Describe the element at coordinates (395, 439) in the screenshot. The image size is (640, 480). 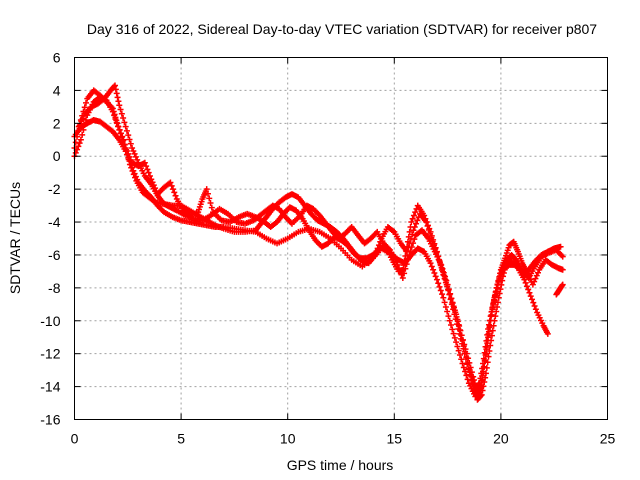
I see `x-tick-label: 15` at that location.